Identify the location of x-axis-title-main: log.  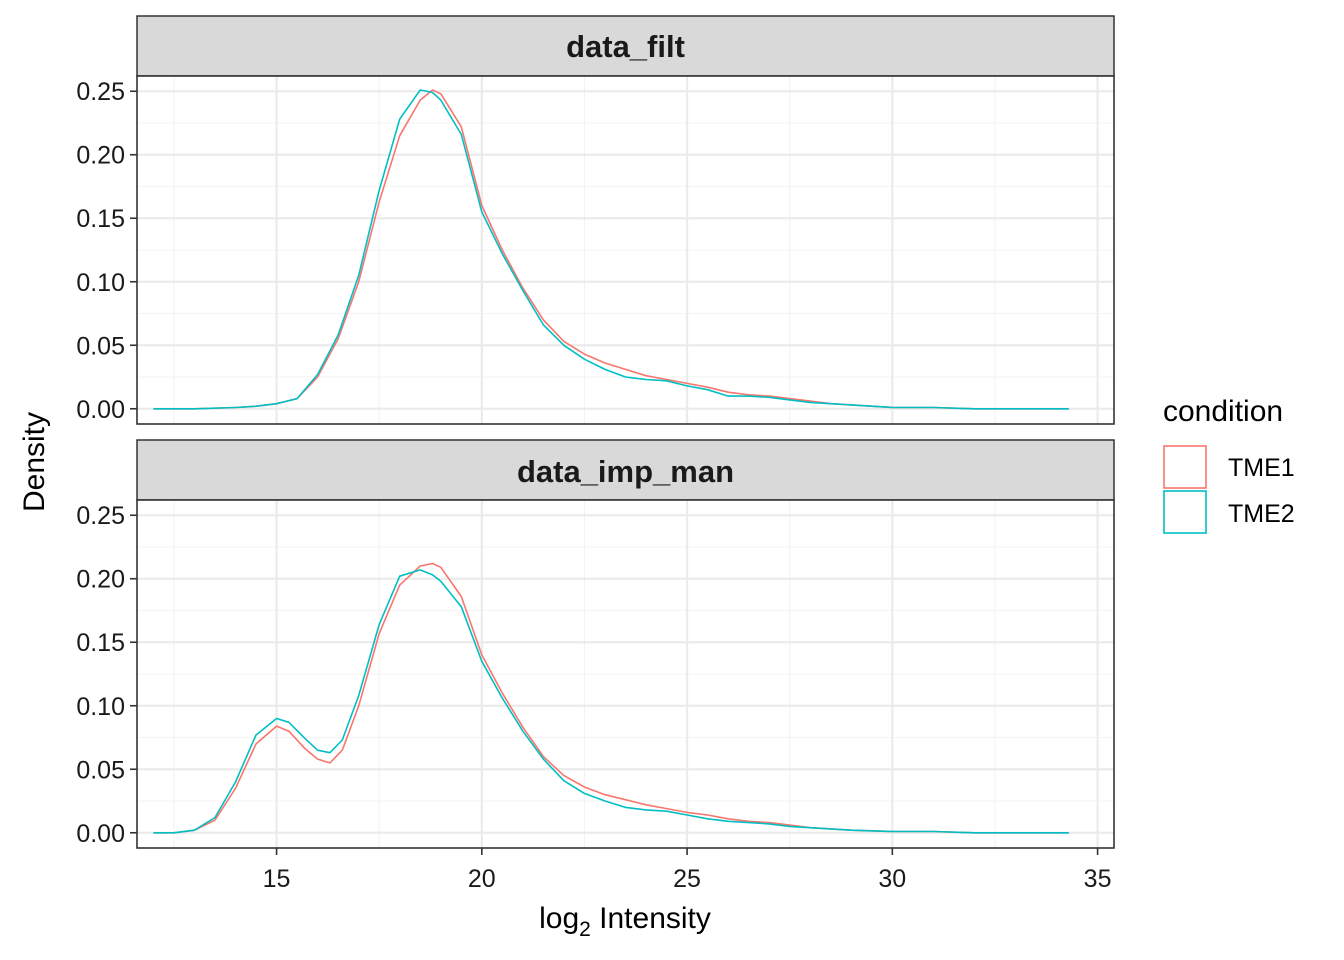
(559, 918).